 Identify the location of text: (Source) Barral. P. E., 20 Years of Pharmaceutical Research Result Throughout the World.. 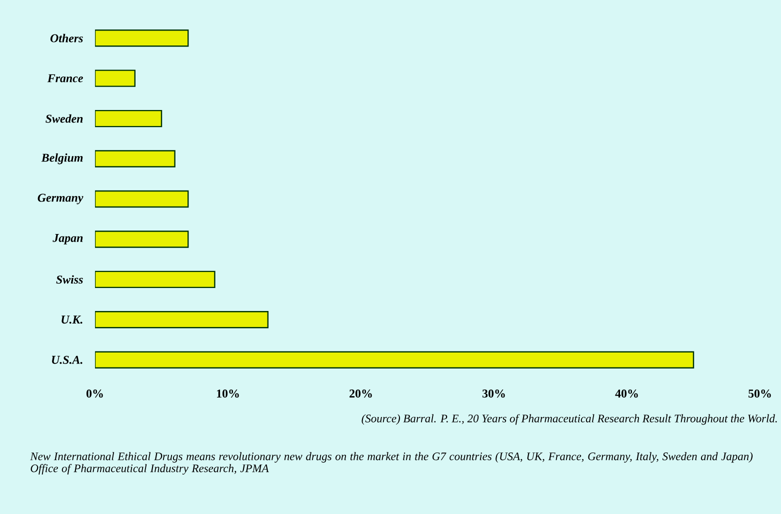
(569, 419).